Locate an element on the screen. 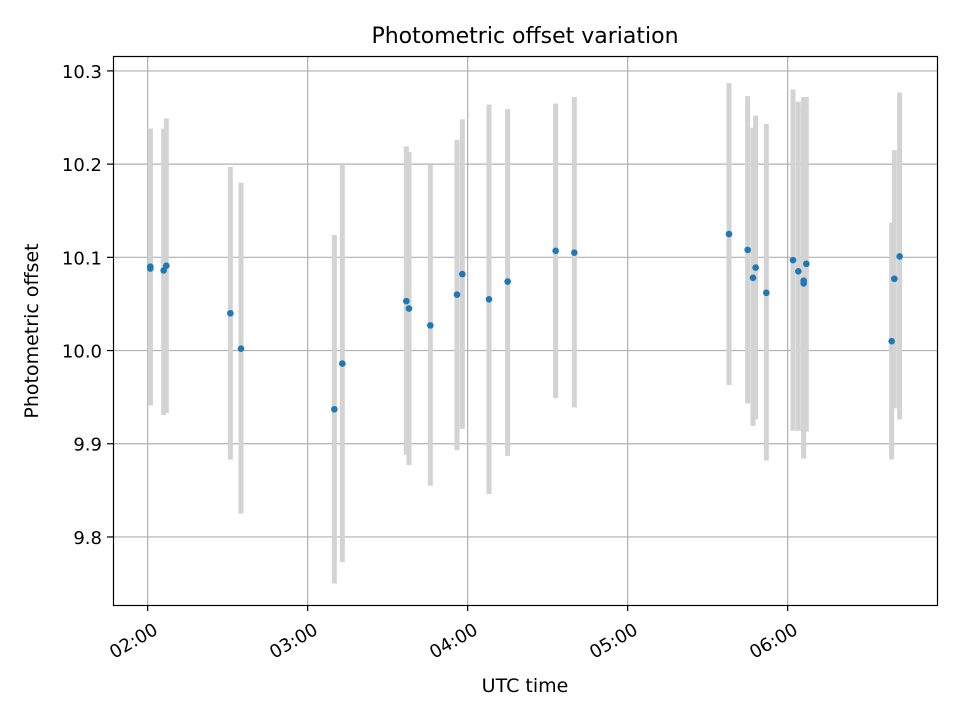 This screenshot has width=960, height=724. y-tick-label: 10.2 is located at coordinates (82, 165).